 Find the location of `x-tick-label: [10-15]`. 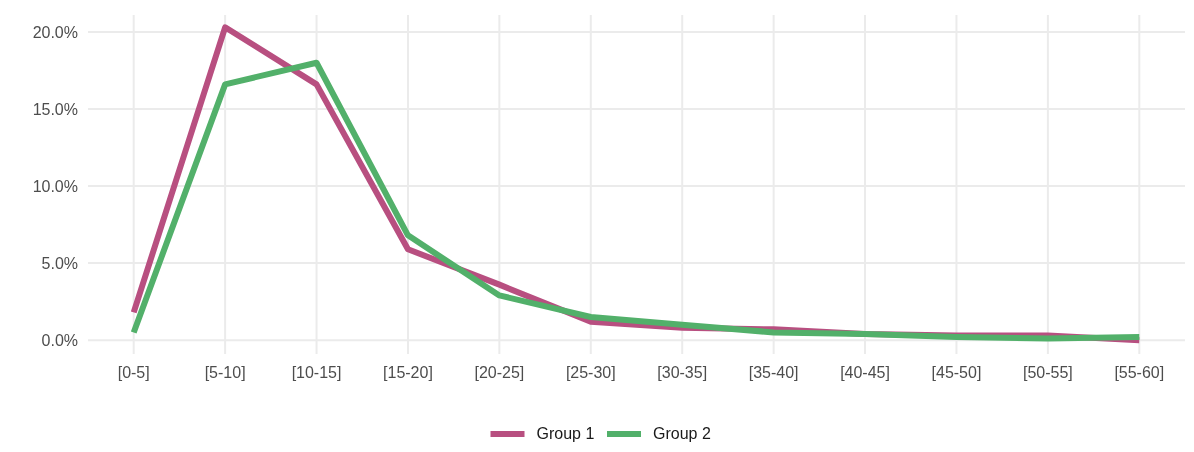

x-tick-label: [10-15] is located at coordinates (316, 372).